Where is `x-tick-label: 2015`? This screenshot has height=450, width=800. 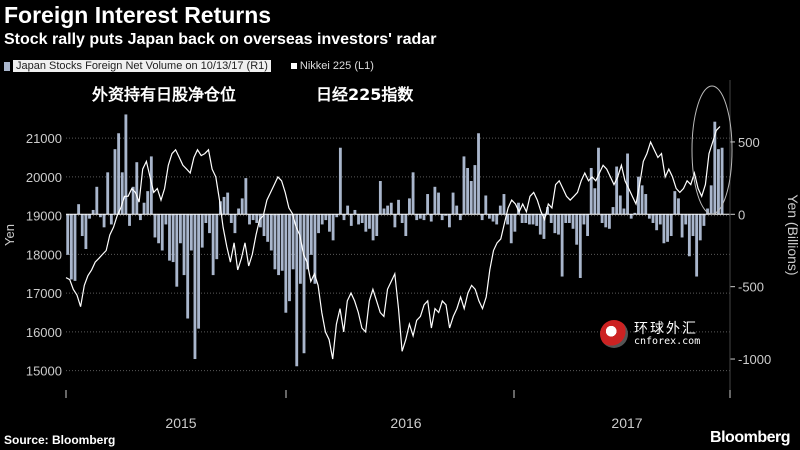 x-tick-label: 2015 is located at coordinates (180, 423).